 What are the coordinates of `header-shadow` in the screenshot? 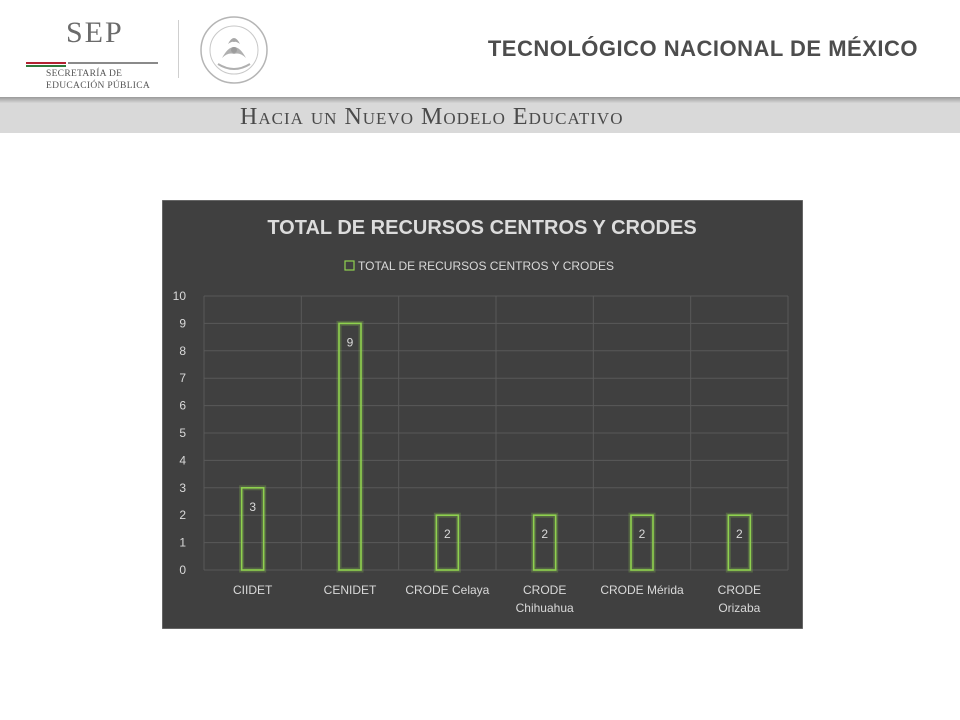 It's located at (480, 100).